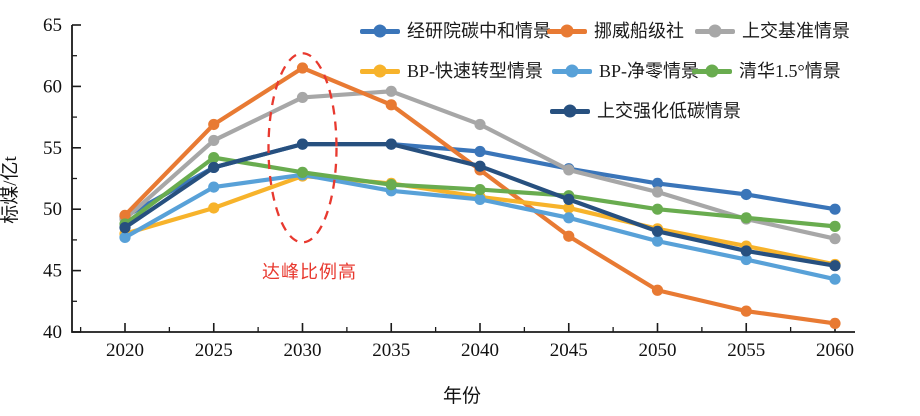 Image resolution: width=920 pixels, height=416 pixels. Describe the element at coordinates (649, 71) in the screenshot. I see `legend-label: BP-净零情景` at that location.